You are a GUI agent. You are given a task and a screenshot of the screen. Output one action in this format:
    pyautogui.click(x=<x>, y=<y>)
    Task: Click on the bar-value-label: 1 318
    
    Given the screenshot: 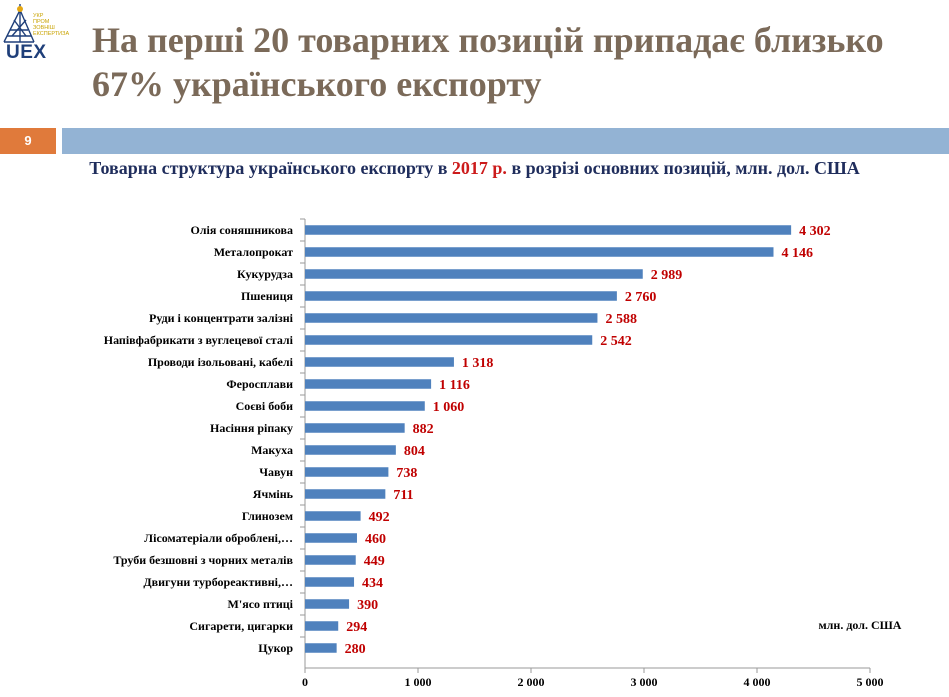 What is the action you would take?
    pyautogui.click(x=478, y=363)
    